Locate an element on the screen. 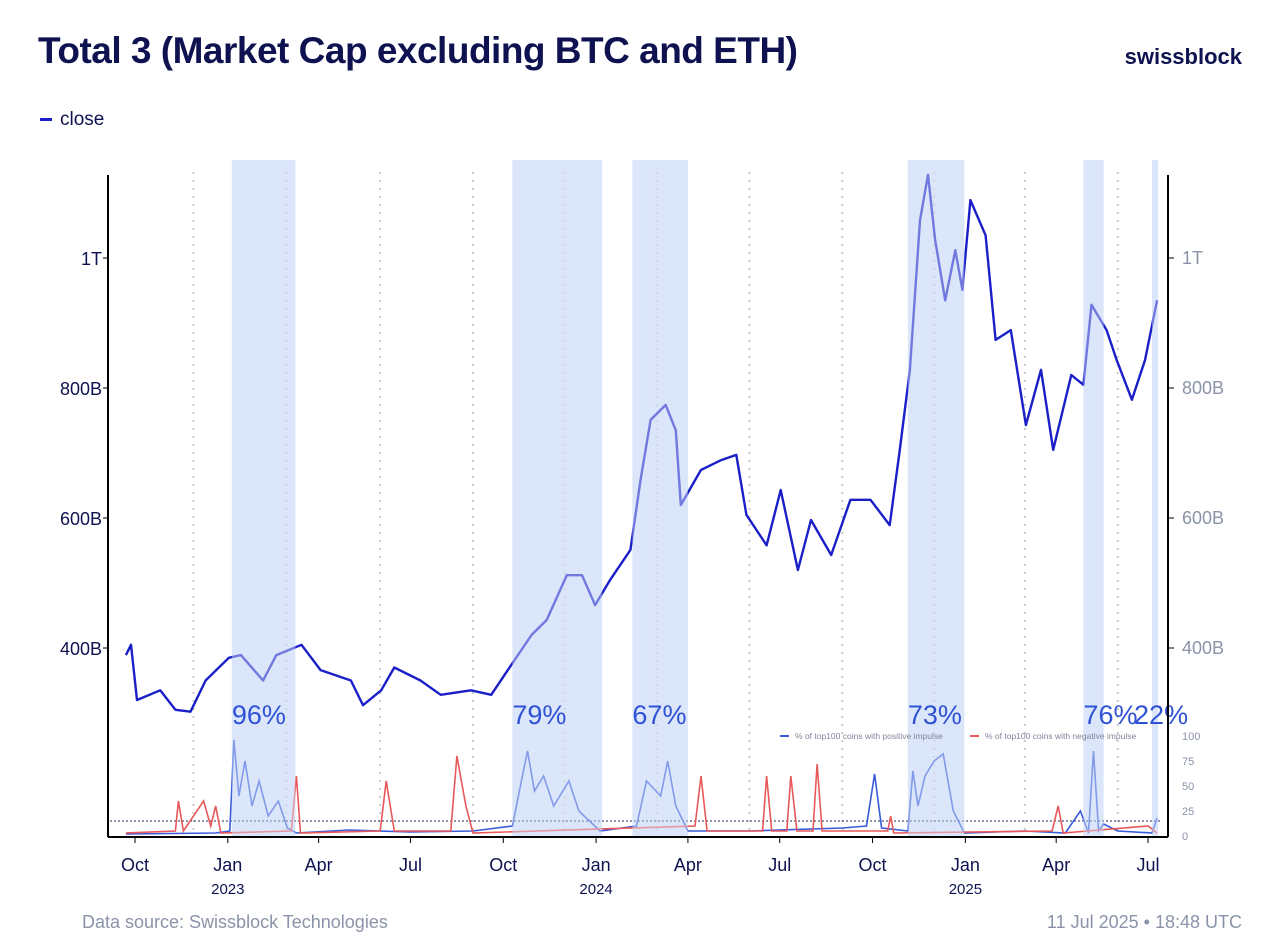 This screenshot has height=950, width=1280. impulse-tick-label: 50 is located at coordinates (1188, 787).